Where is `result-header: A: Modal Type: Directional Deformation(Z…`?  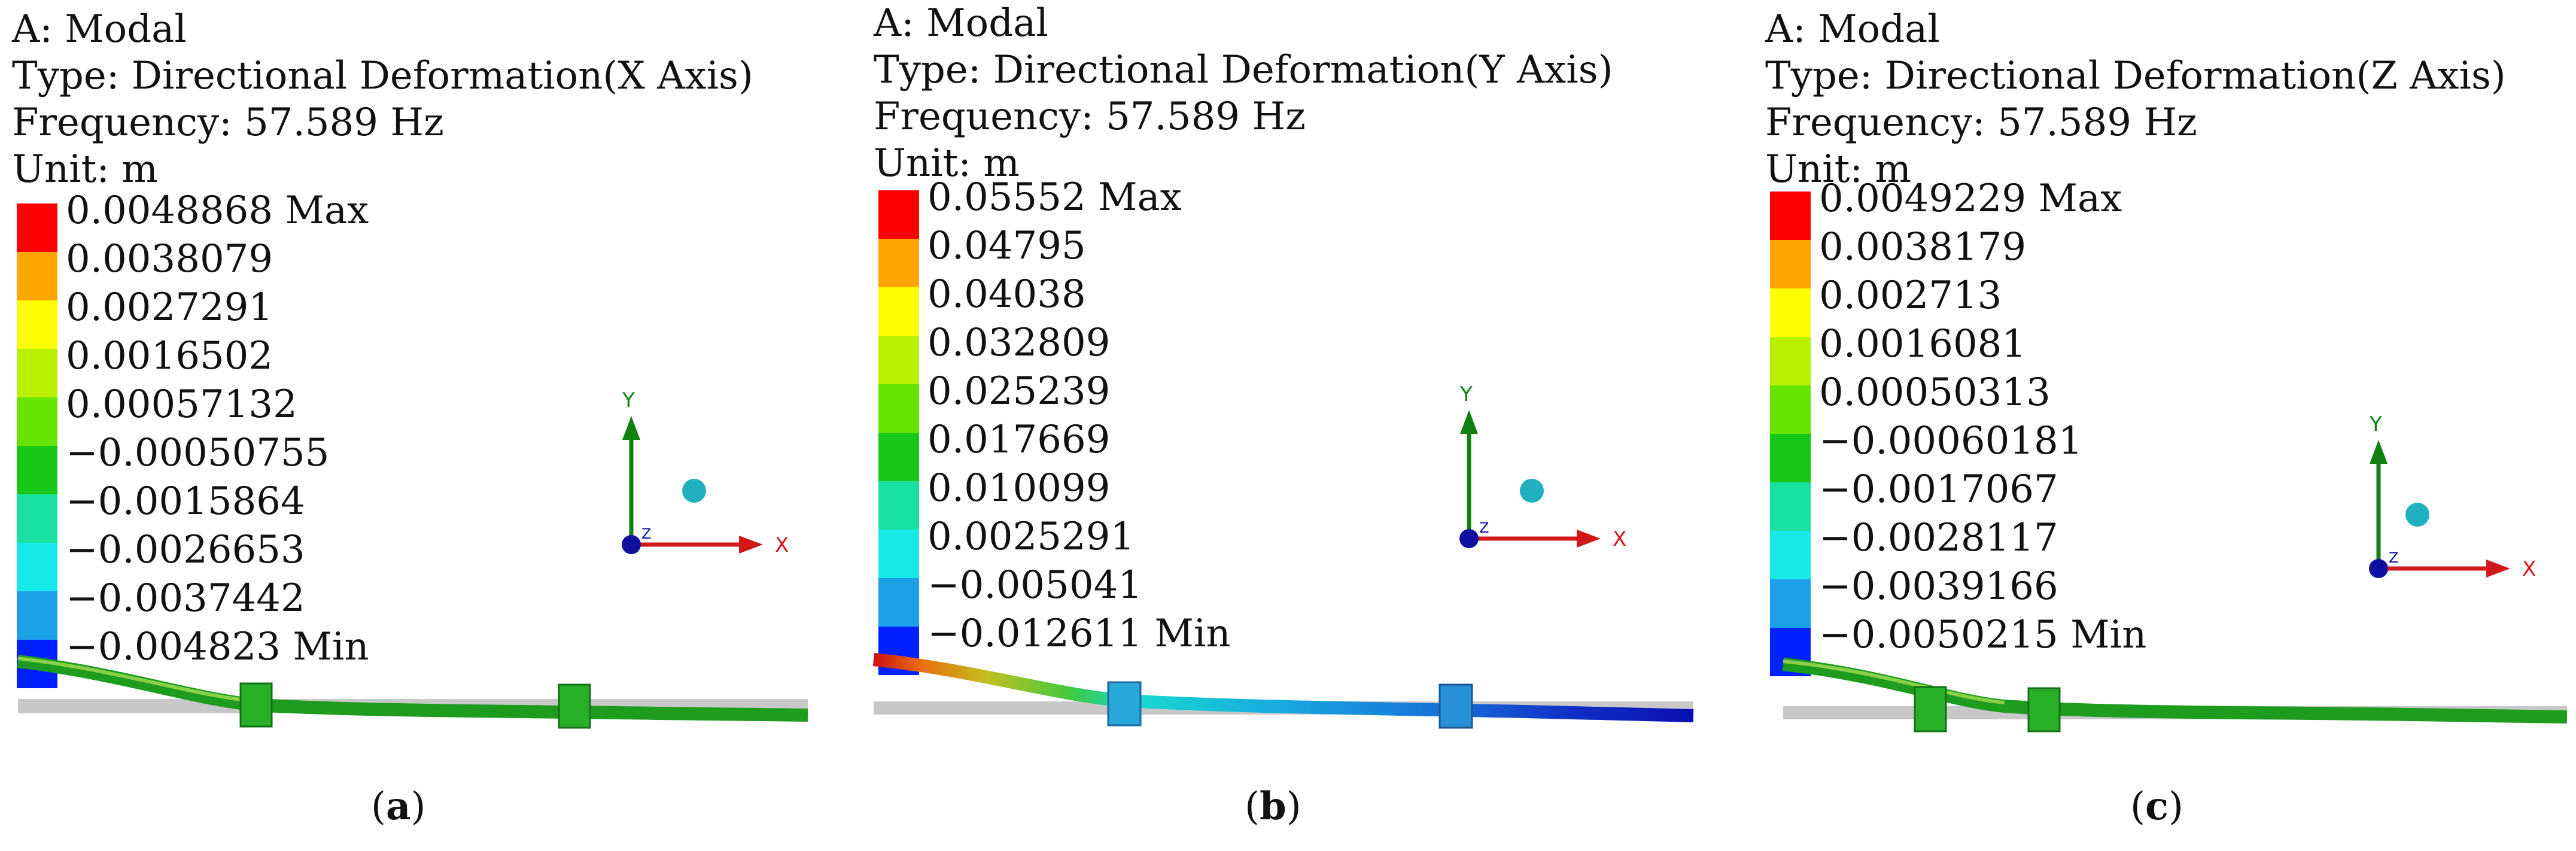
result-header: A: Modal Type: Directional Deformation(Z… is located at coordinates (2135, 99).